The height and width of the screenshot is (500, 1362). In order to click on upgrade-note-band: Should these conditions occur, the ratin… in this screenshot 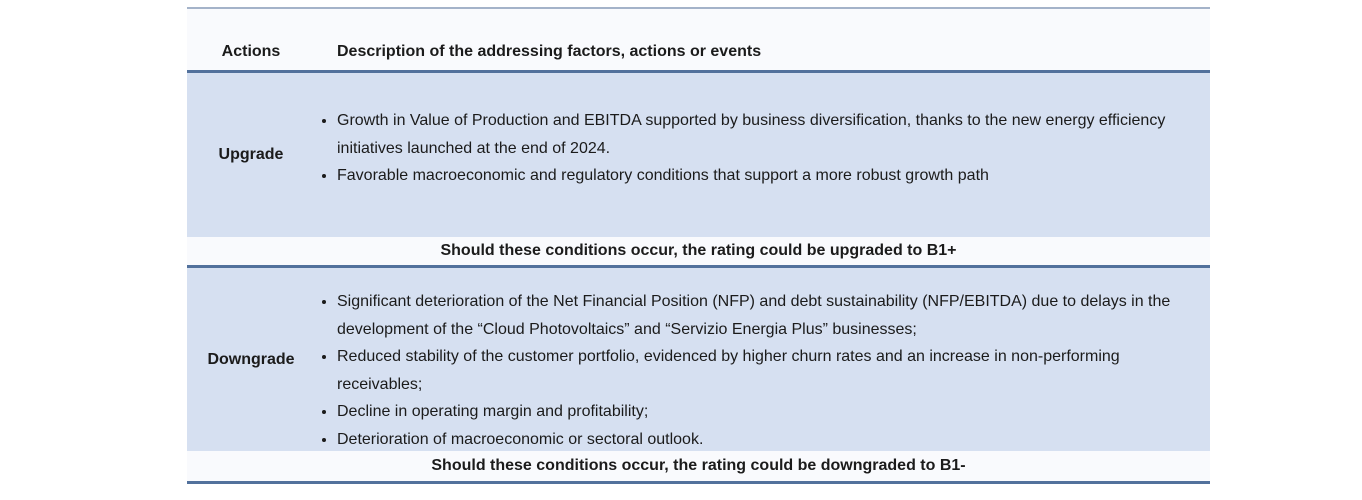, I will do `click(698, 252)`.